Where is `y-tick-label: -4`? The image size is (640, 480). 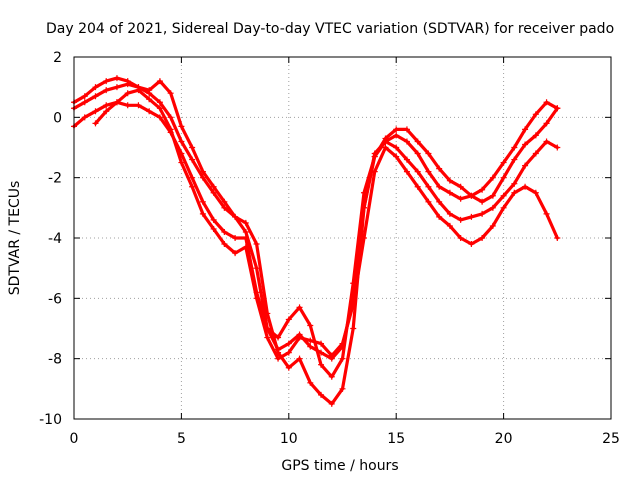 y-tick-label: -4 is located at coordinates (55, 239).